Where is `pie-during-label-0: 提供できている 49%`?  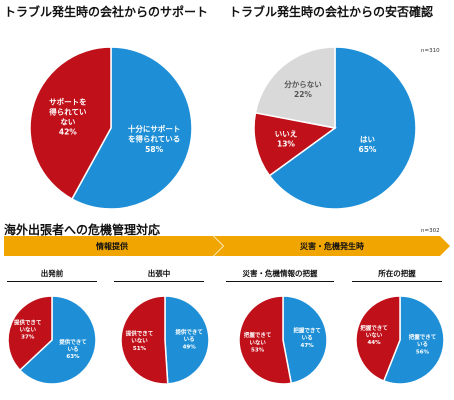 pie-during-label-0: 提供できている 49% is located at coordinates (189, 339).